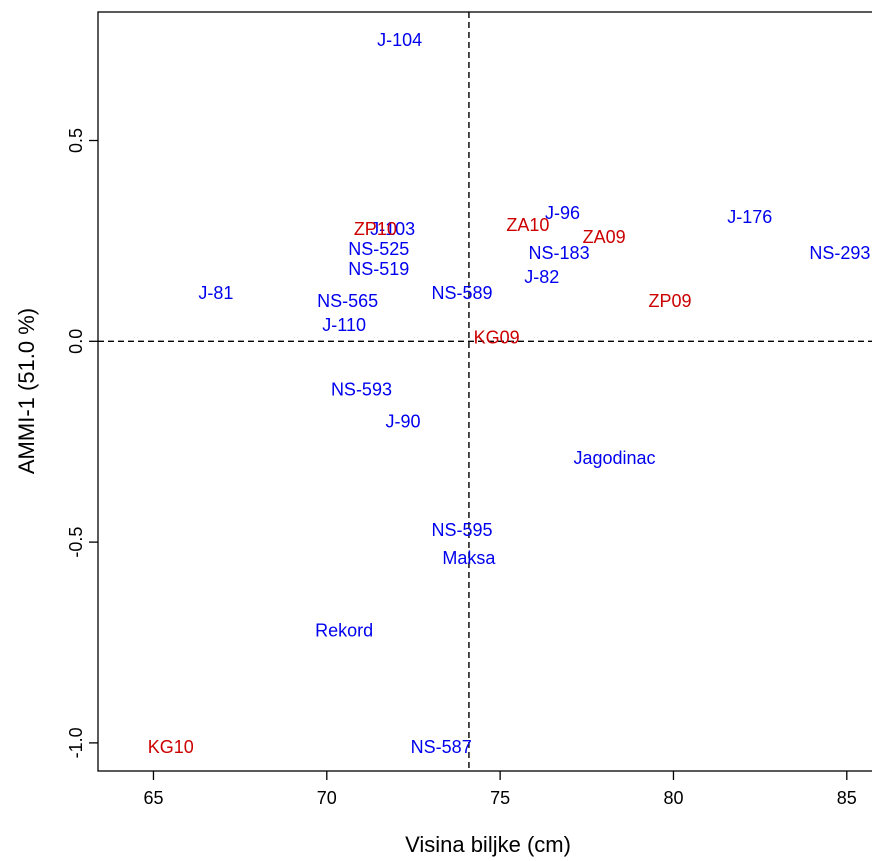 This screenshot has height=861, width=872. I want to click on genotype-label: NS-183, so click(559, 253).